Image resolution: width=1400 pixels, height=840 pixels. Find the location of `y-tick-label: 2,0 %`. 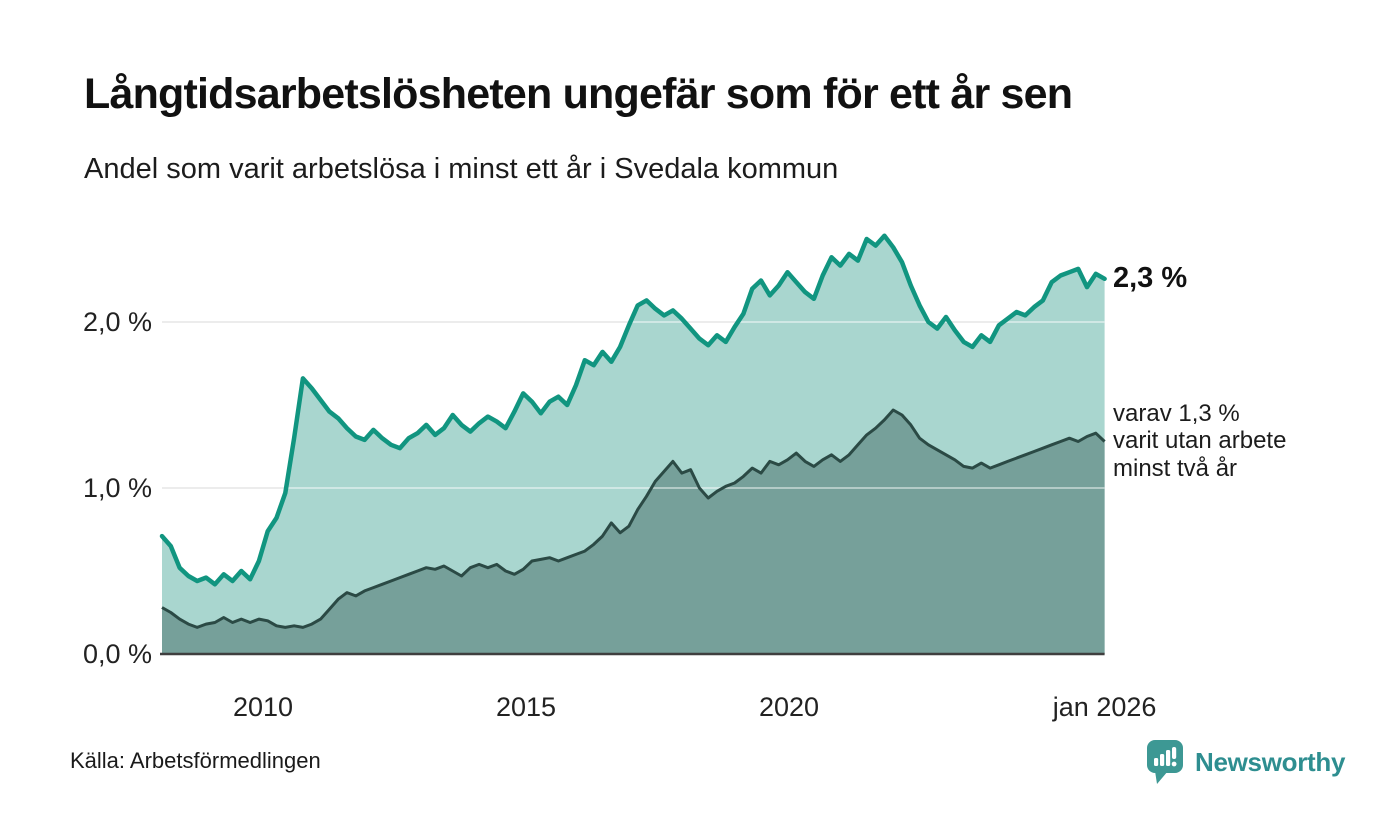

y-tick-label: 2,0 % is located at coordinates (117, 322).